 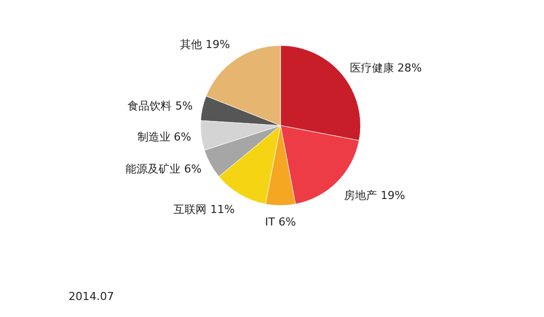 What do you see at coordinates (91, 296) in the screenshot?
I see `text: 2014.07` at bounding box center [91, 296].